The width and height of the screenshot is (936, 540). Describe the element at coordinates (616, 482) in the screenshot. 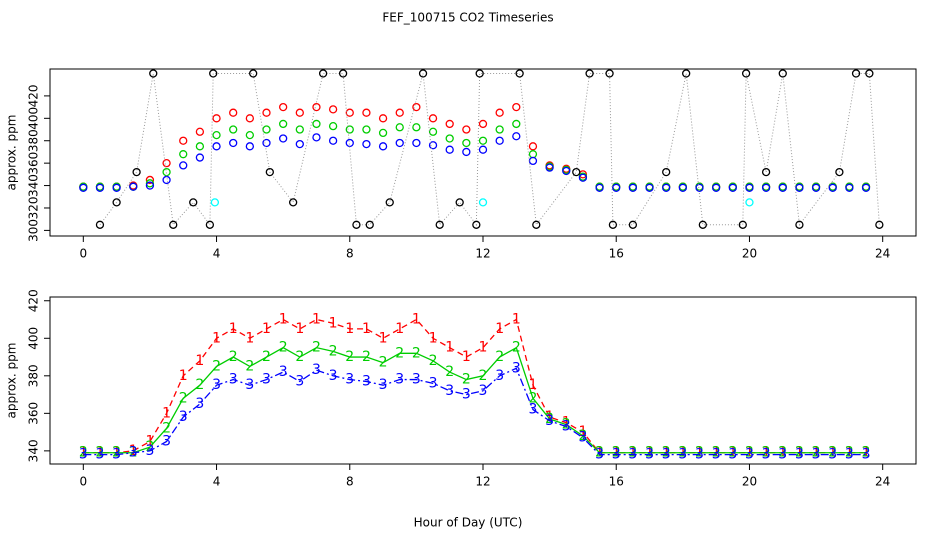

I see `x-tick-label: 16` at that location.